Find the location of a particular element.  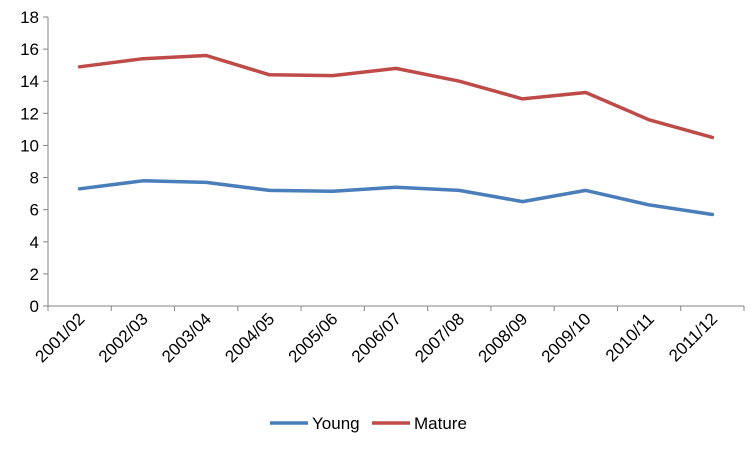

y-tick-label: 18 is located at coordinates (29, 17).